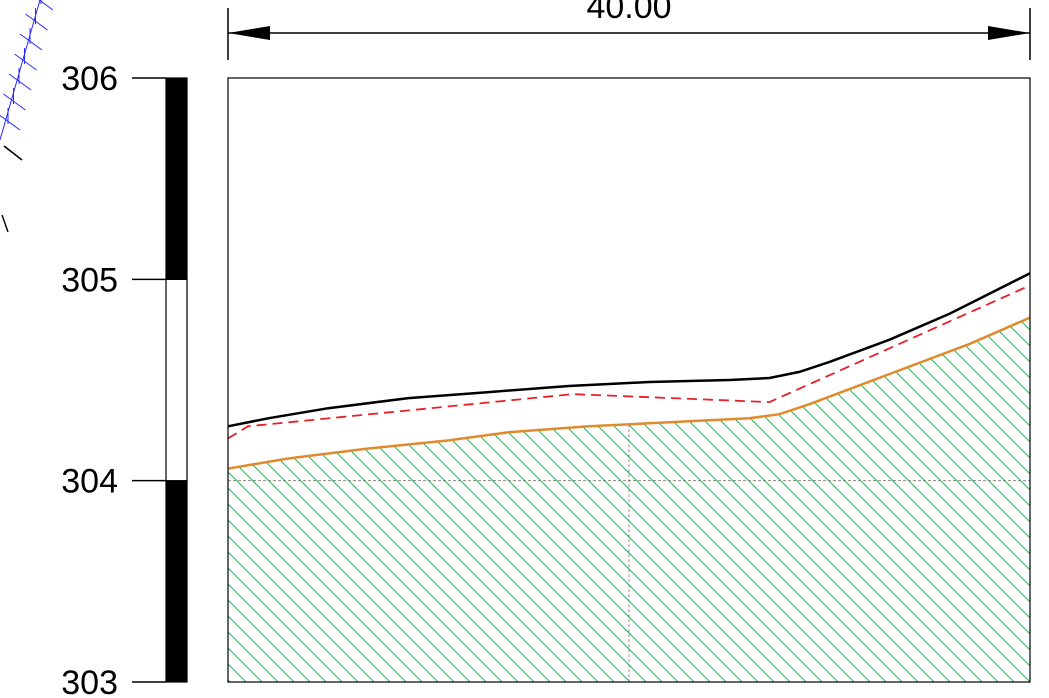 The width and height of the screenshot is (1049, 698). Describe the element at coordinates (1009, 33) in the screenshot. I see `dimension-arrow-right` at that location.